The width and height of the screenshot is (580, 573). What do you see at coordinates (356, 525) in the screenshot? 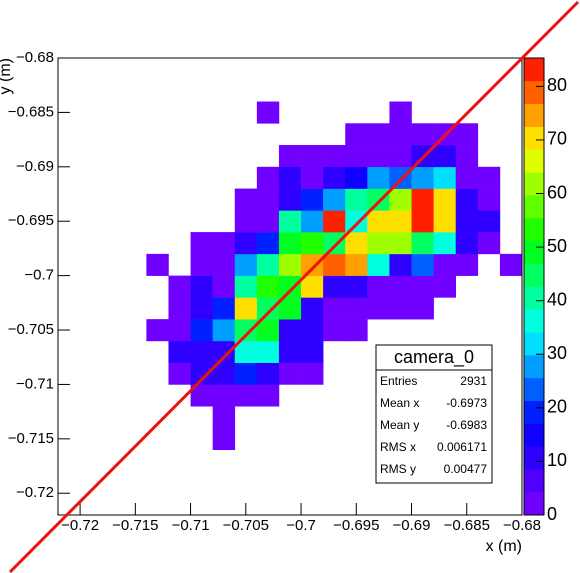
I see `x-tick-label: −0.695` at bounding box center [356, 525].